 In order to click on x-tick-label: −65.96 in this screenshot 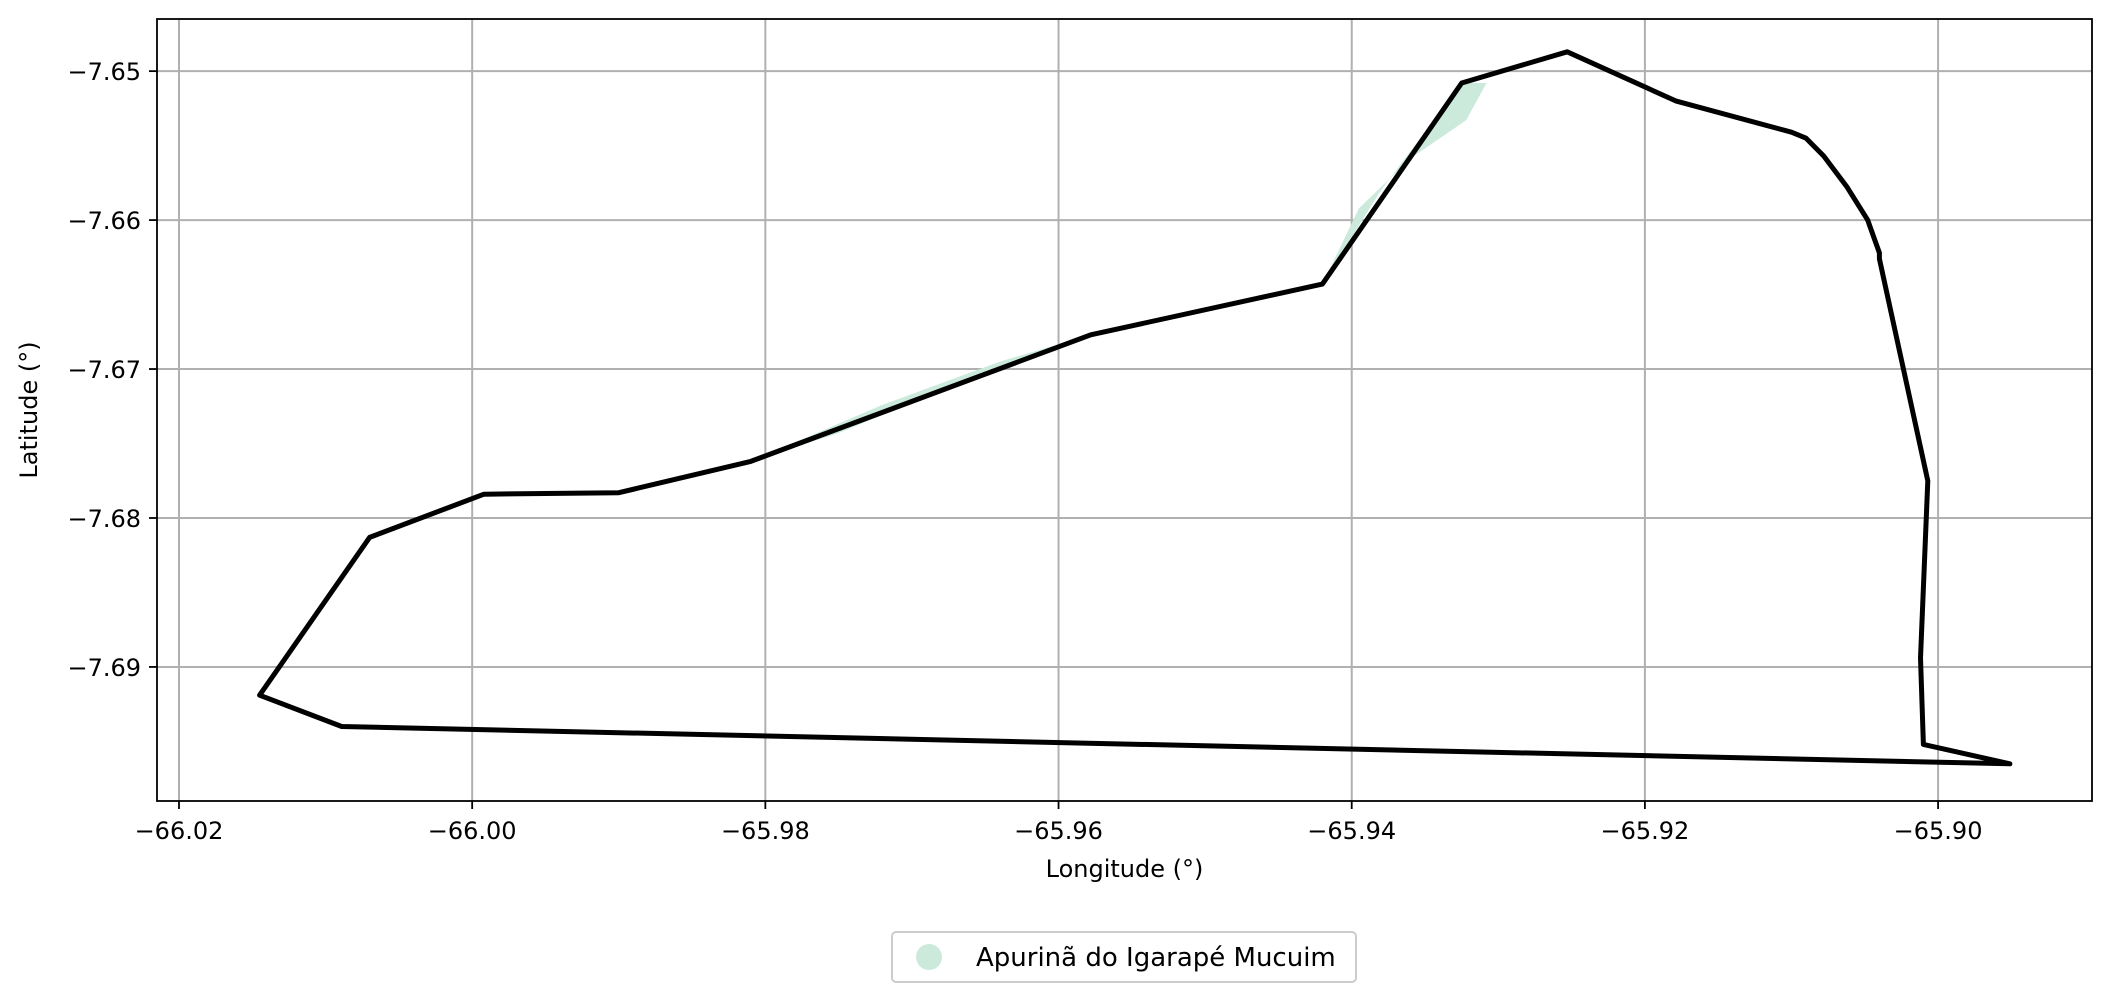, I will do `click(1058, 831)`.